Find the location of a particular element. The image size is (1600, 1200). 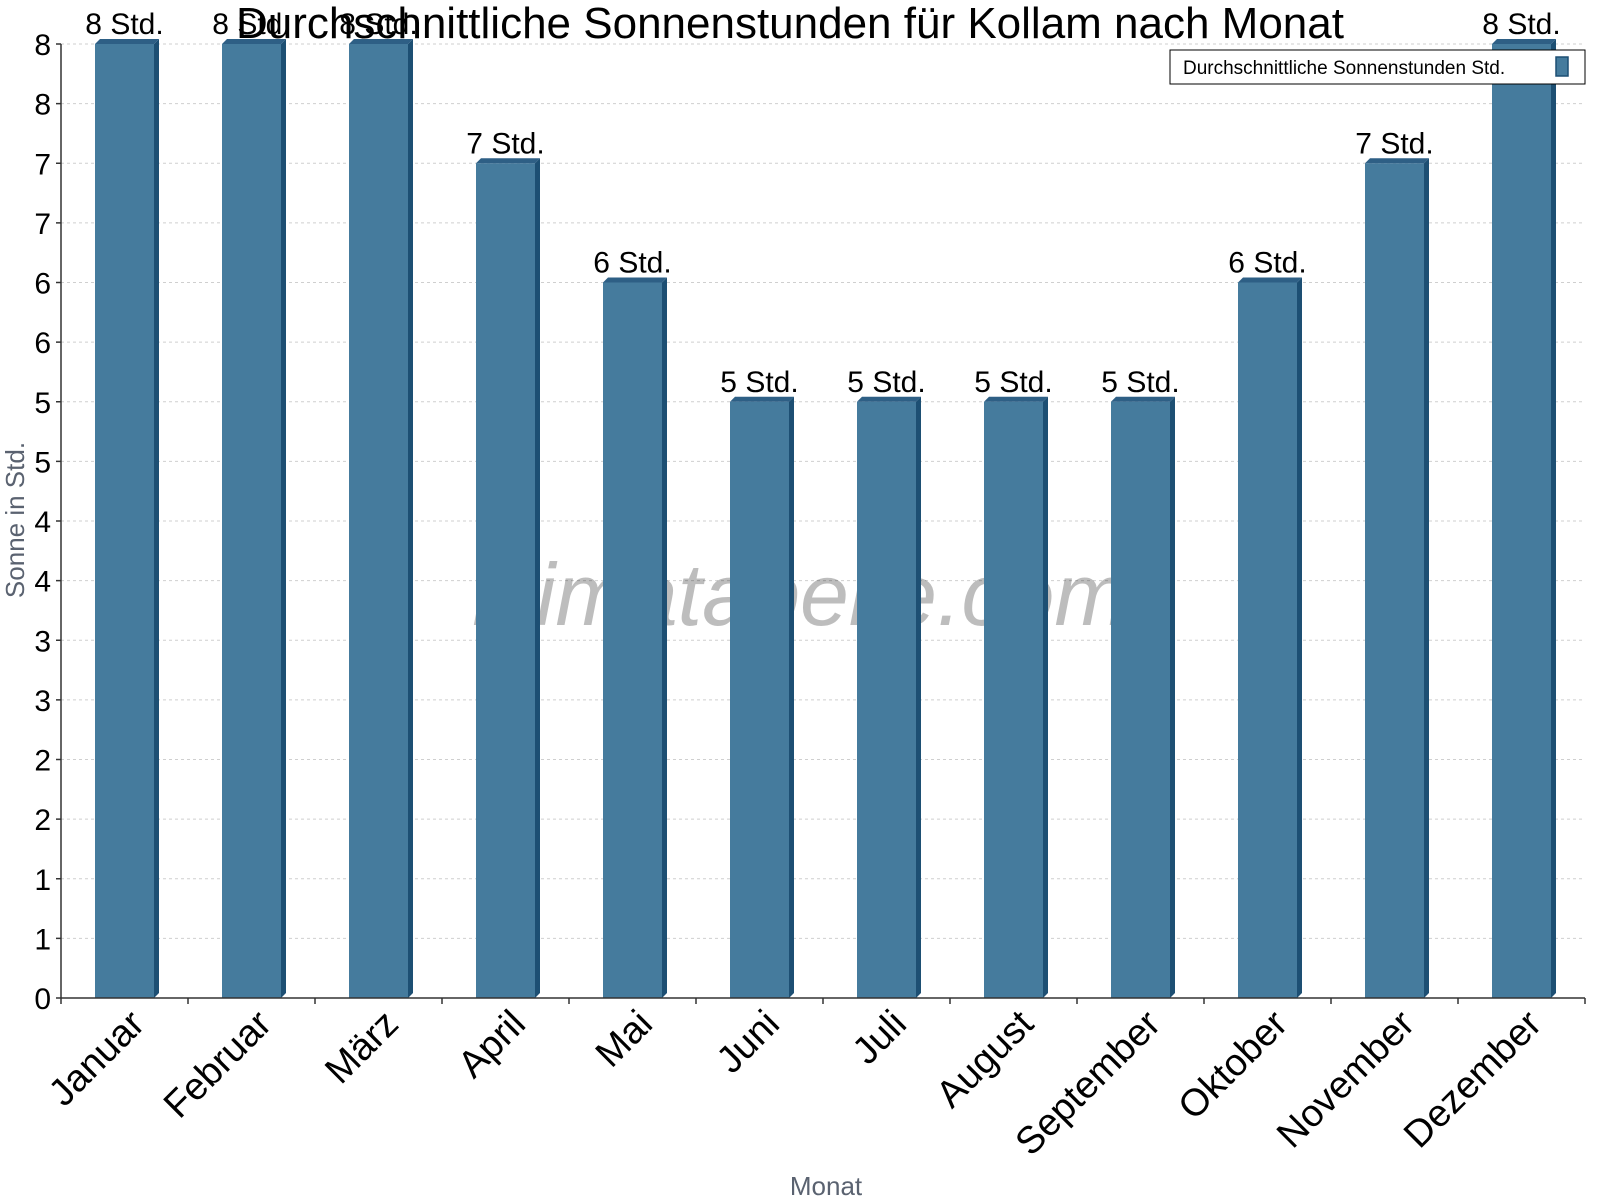

legend-label: Durchschnittliche Sonnenstunden Std. is located at coordinates (1344, 68).